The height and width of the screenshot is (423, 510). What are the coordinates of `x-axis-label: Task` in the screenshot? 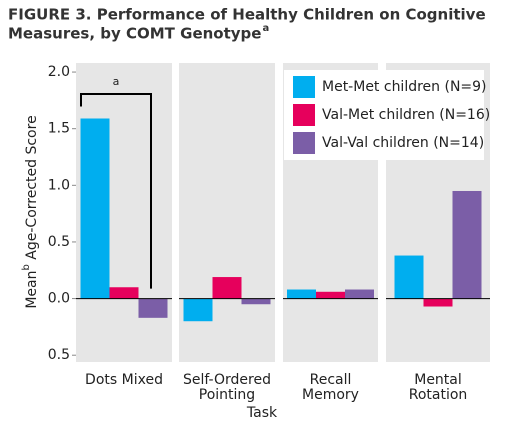 It's located at (262, 413).